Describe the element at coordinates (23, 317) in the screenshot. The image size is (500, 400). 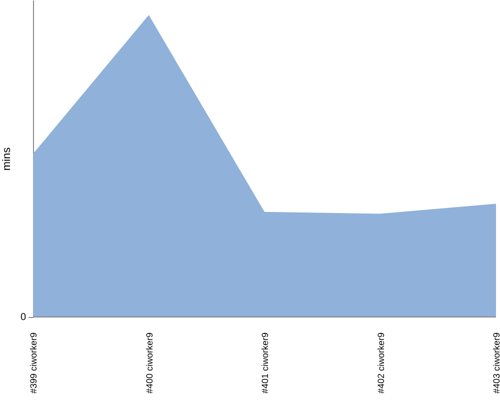
I see `text: 0` at that location.